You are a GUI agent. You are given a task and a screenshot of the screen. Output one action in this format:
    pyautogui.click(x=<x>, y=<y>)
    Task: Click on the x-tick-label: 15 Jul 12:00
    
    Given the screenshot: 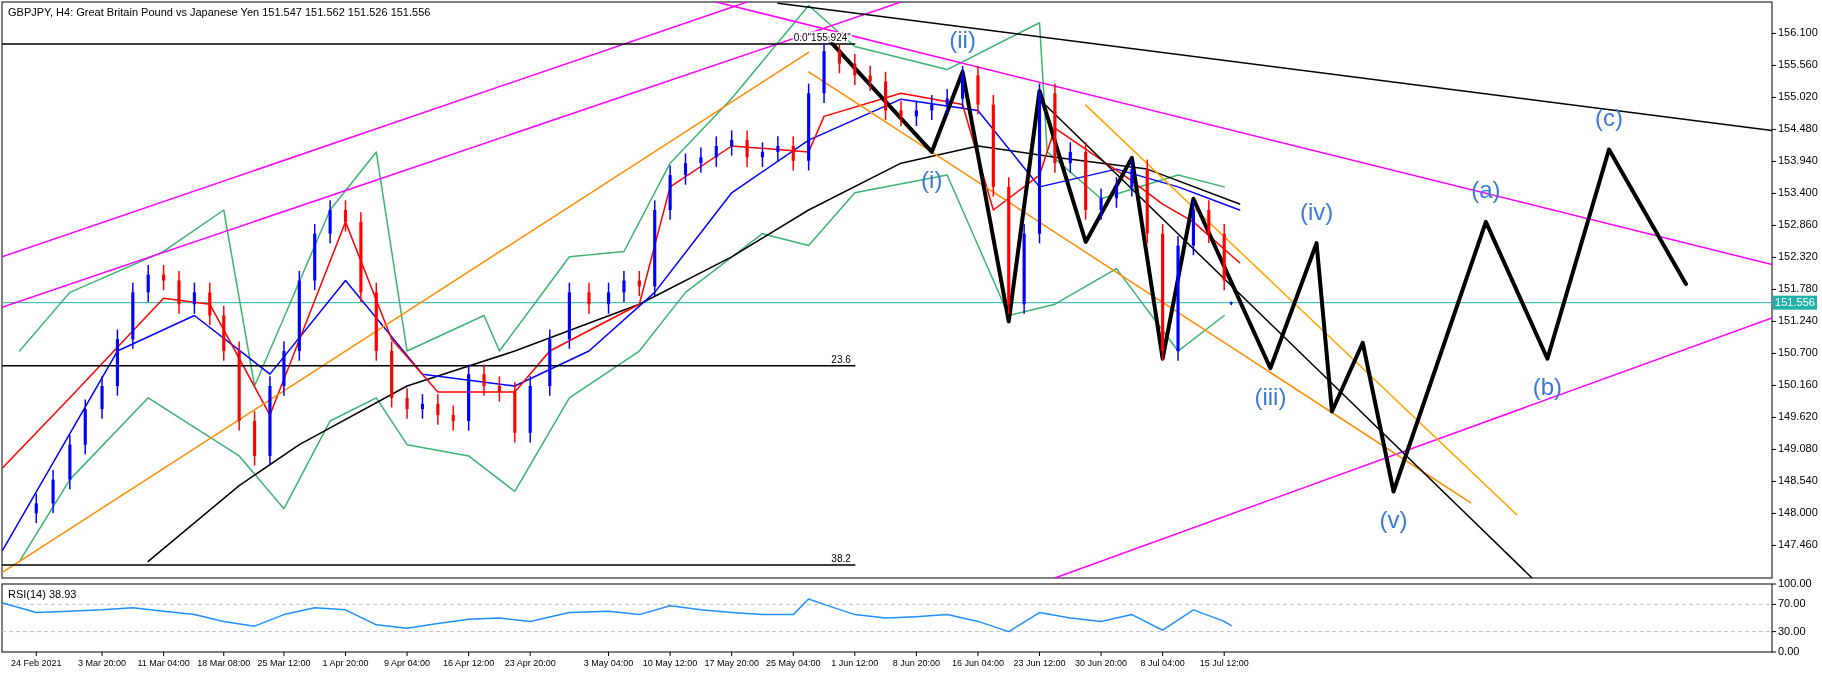 What is the action you would take?
    pyautogui.click(x=1224, y=663)
    